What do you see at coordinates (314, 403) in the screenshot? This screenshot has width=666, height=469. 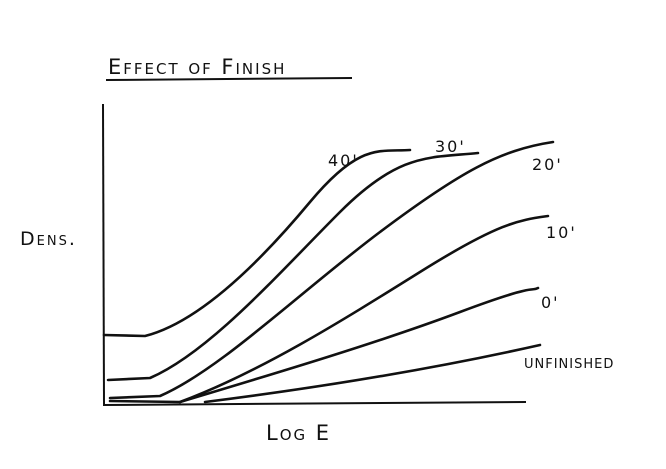 I see `x-axis` at bounding box center [314, 403].